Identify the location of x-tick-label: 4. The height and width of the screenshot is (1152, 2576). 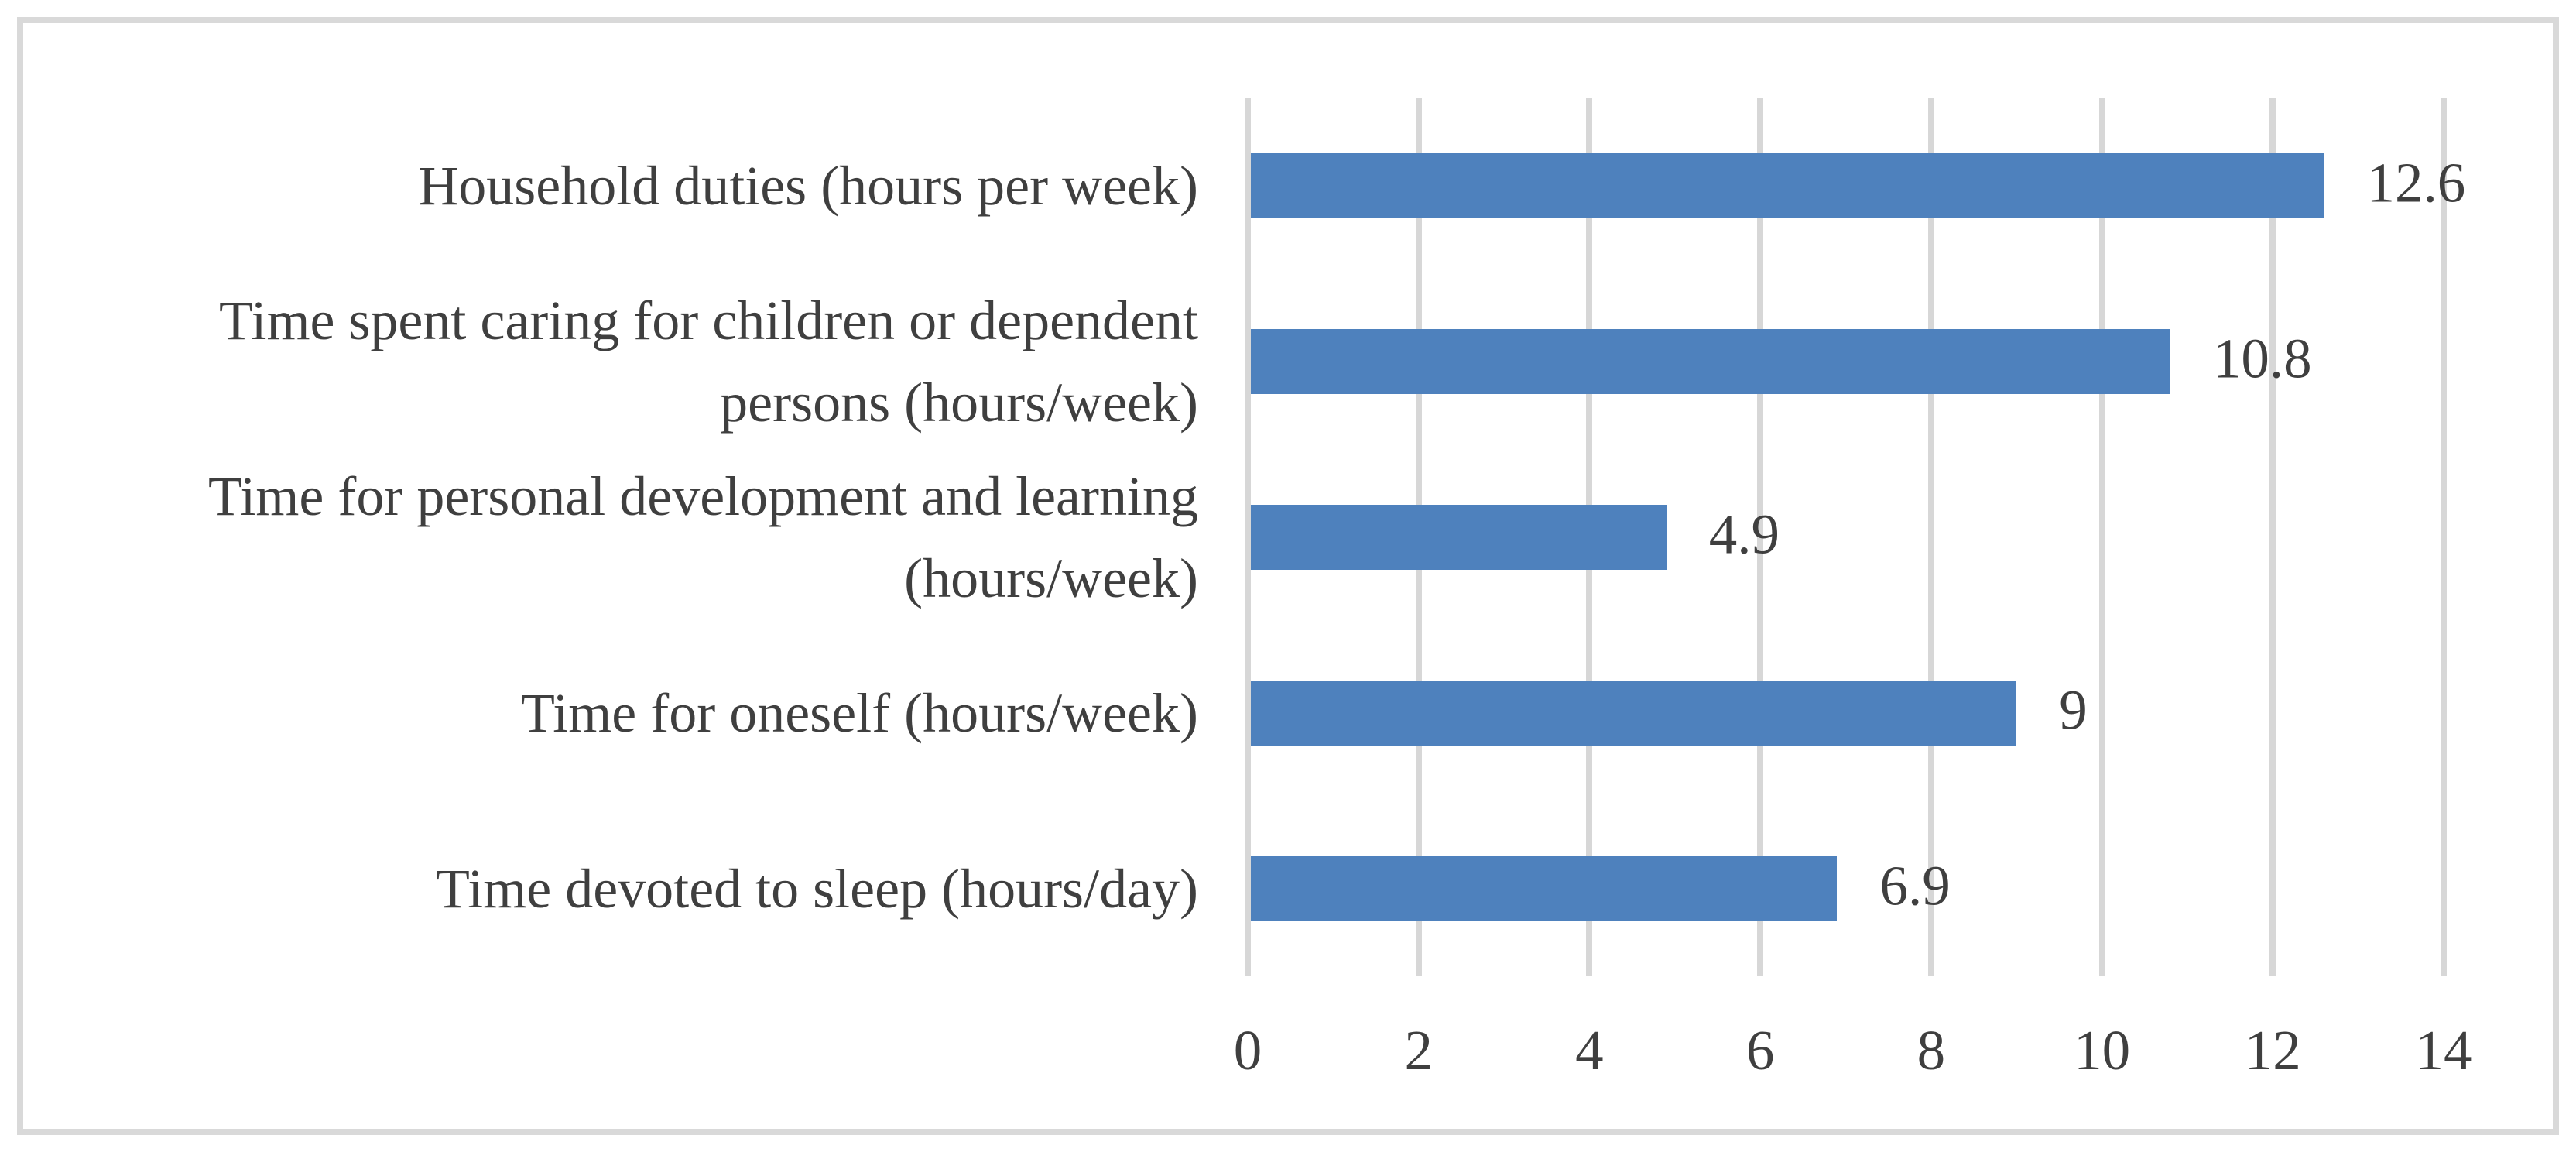
(1589, 1050).